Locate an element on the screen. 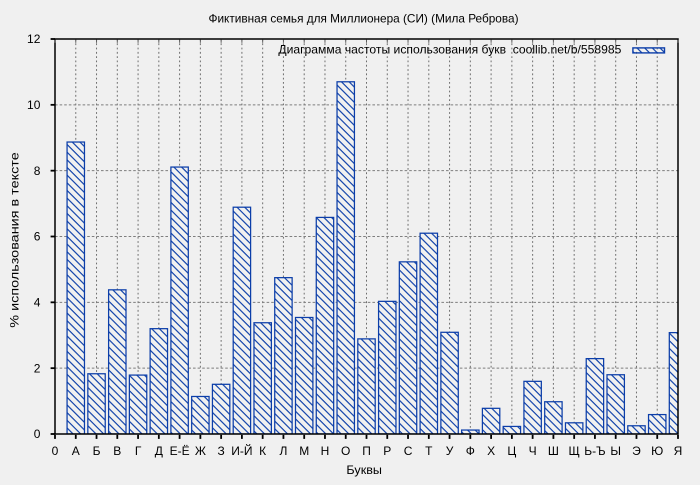  svg-text: С is located at coordinates (408, 451).